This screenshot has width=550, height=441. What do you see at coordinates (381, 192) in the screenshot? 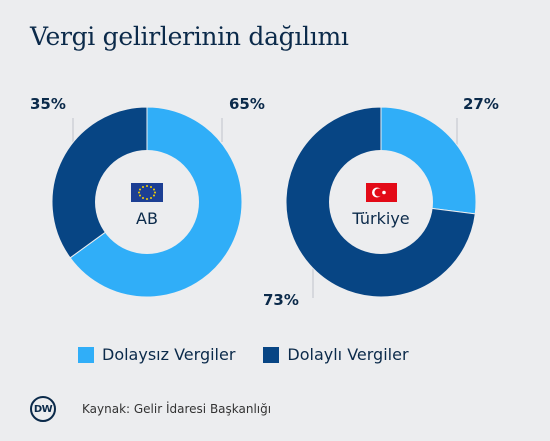
I see `turkey-flag-icon` at bounding box center [381, 192].